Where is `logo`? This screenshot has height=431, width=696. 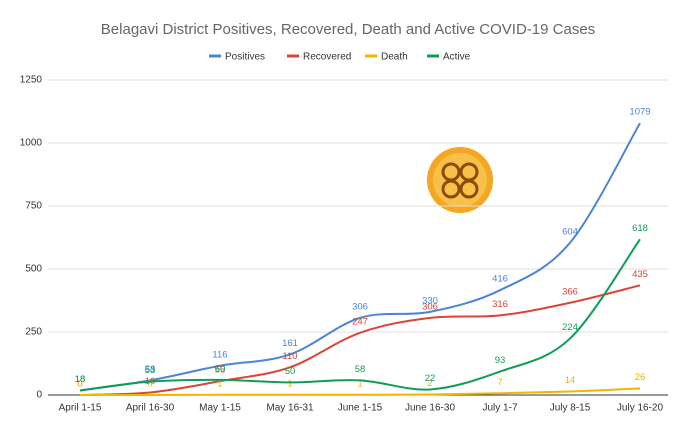 logo is located at coordinates (460, 180).